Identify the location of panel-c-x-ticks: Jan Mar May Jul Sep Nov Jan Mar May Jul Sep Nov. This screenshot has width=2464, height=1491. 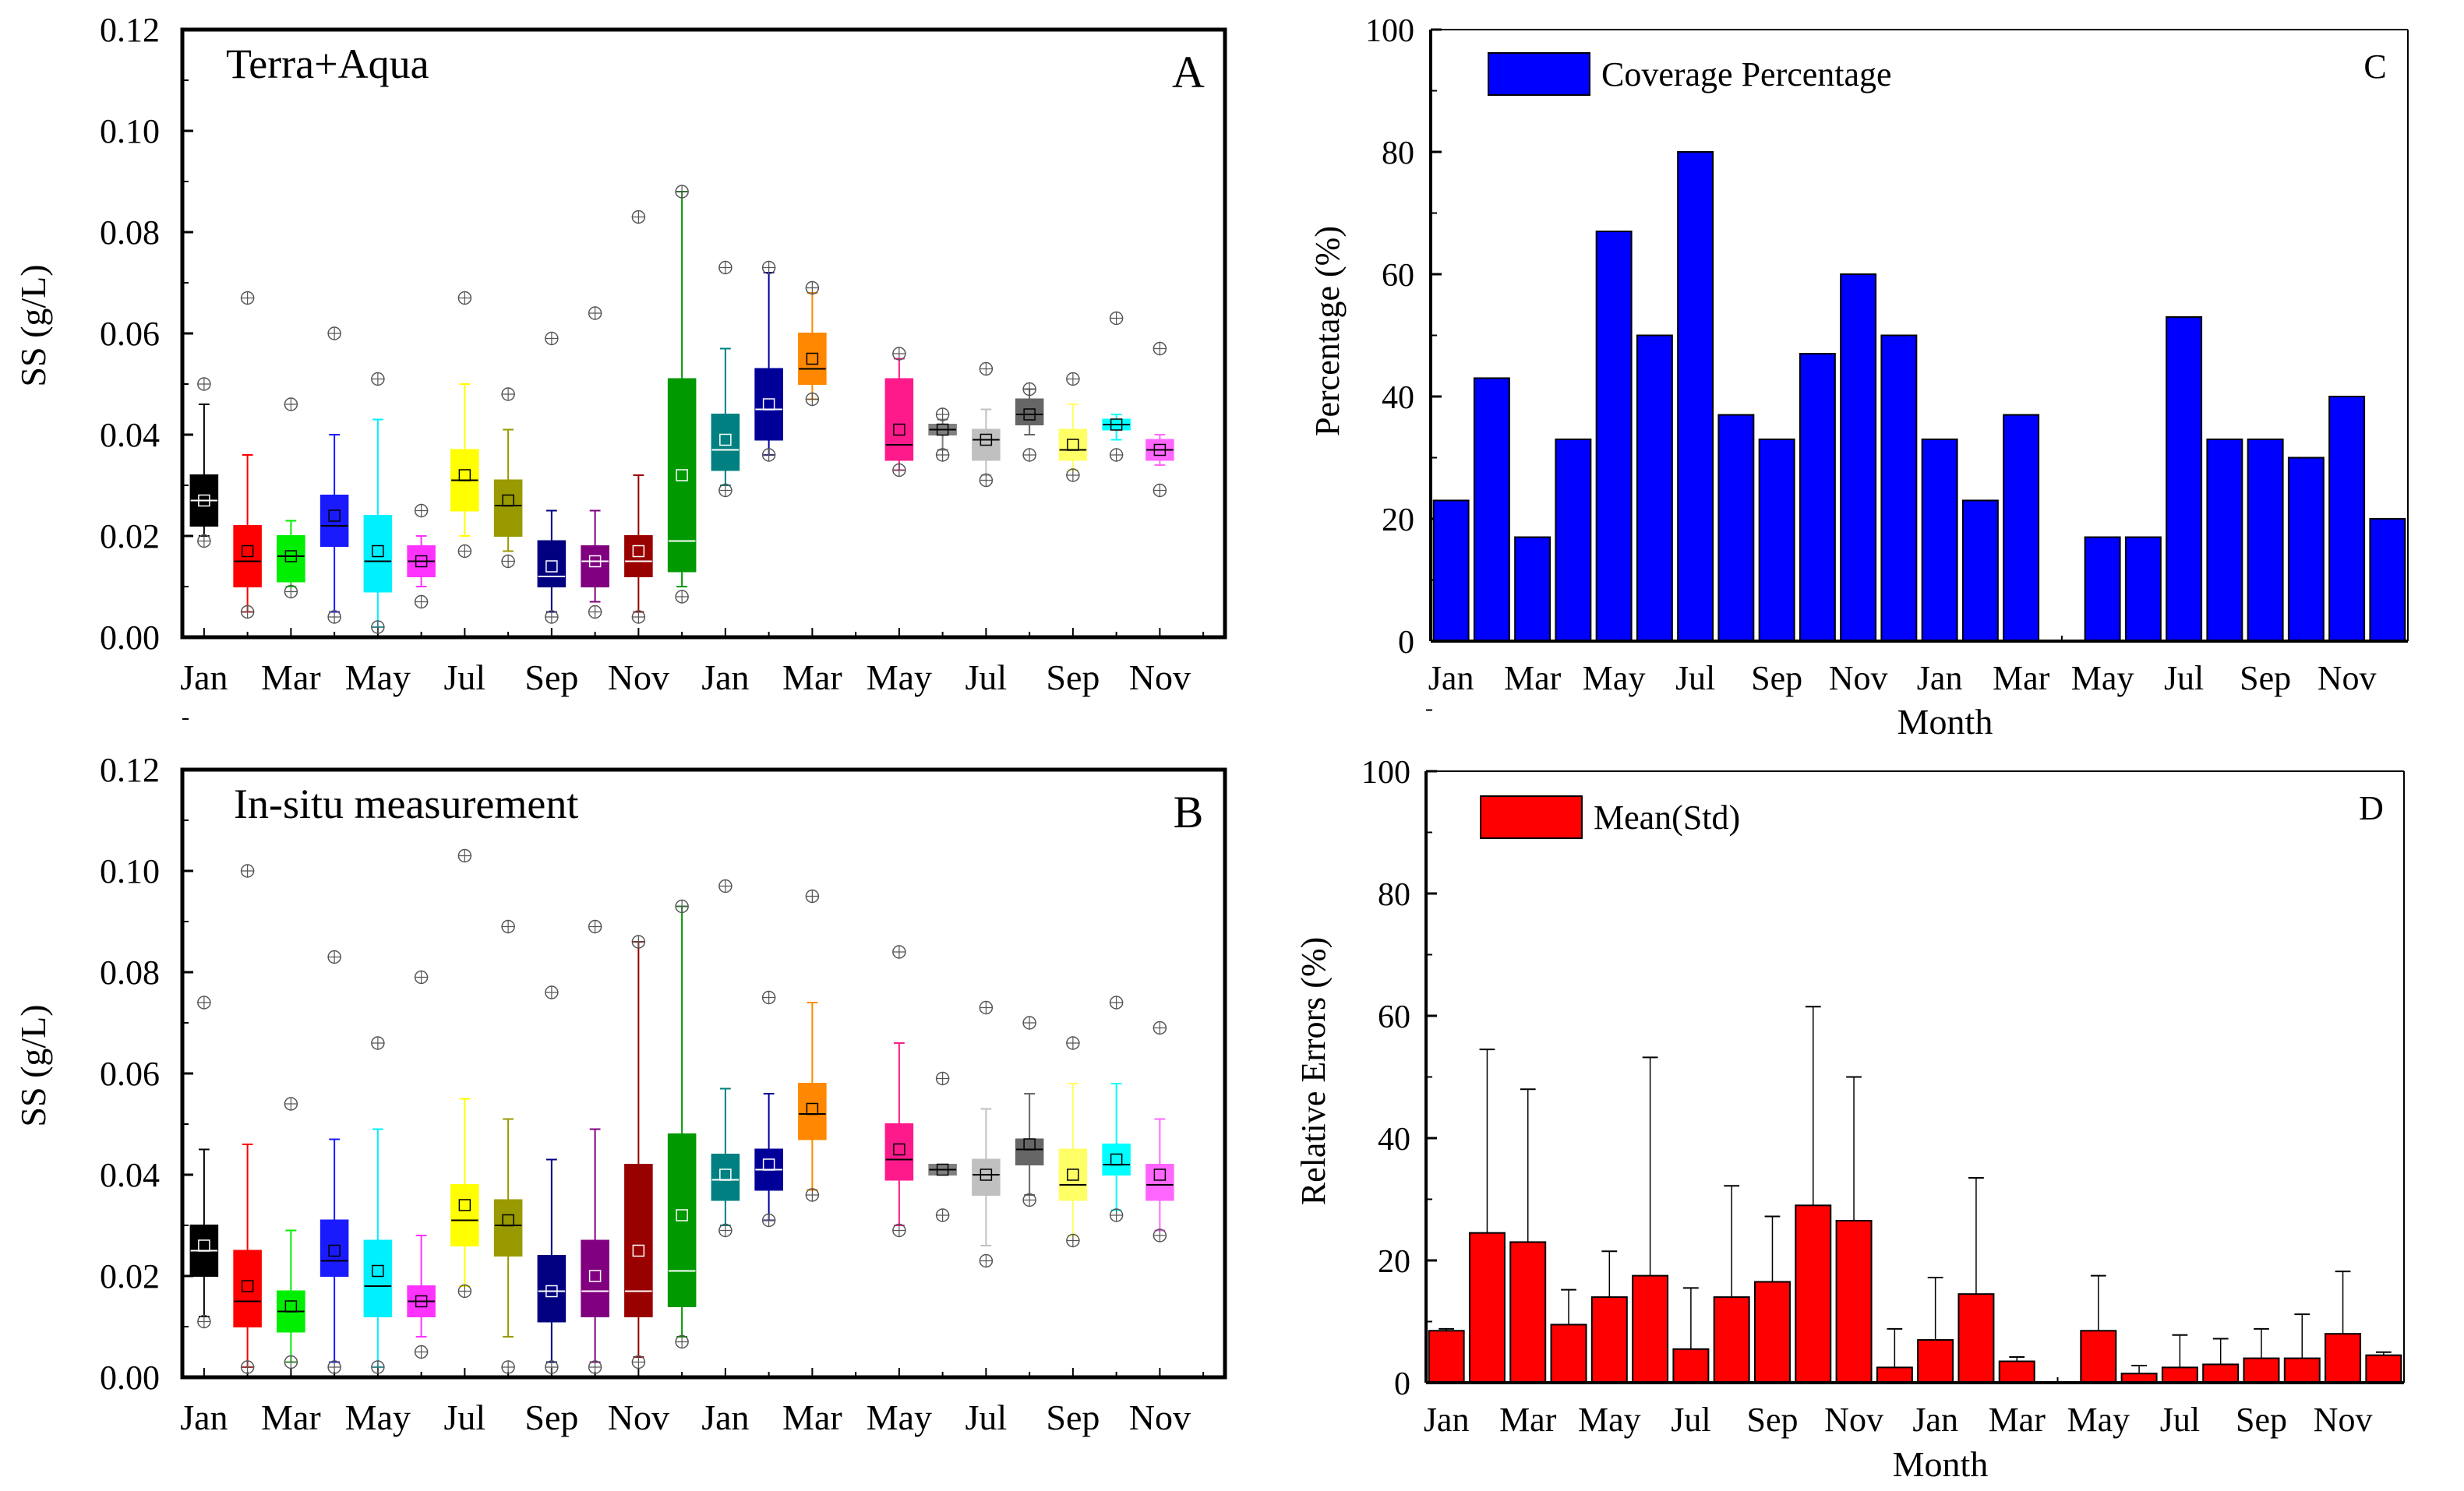
(1908, 664).